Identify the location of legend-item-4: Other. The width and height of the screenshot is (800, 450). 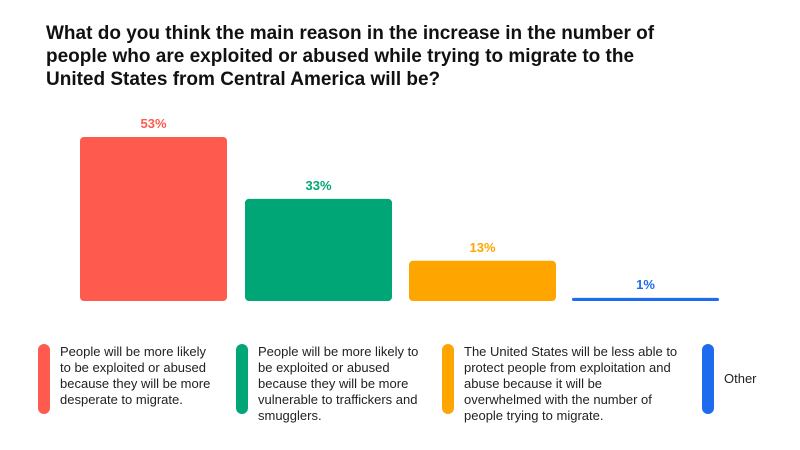
(747, 379).